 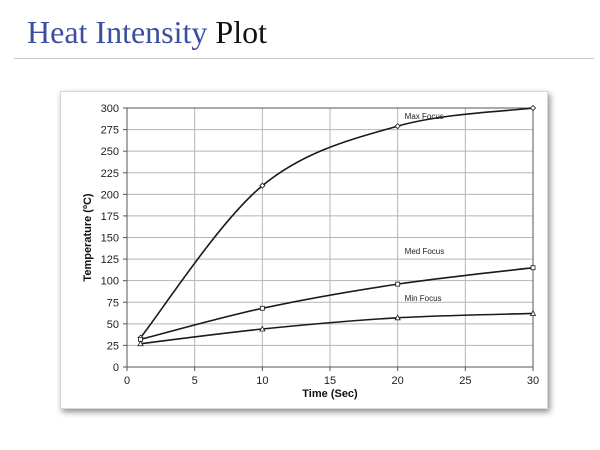 I want to click on y-tick-label: 150, so click(x=110, y=239).